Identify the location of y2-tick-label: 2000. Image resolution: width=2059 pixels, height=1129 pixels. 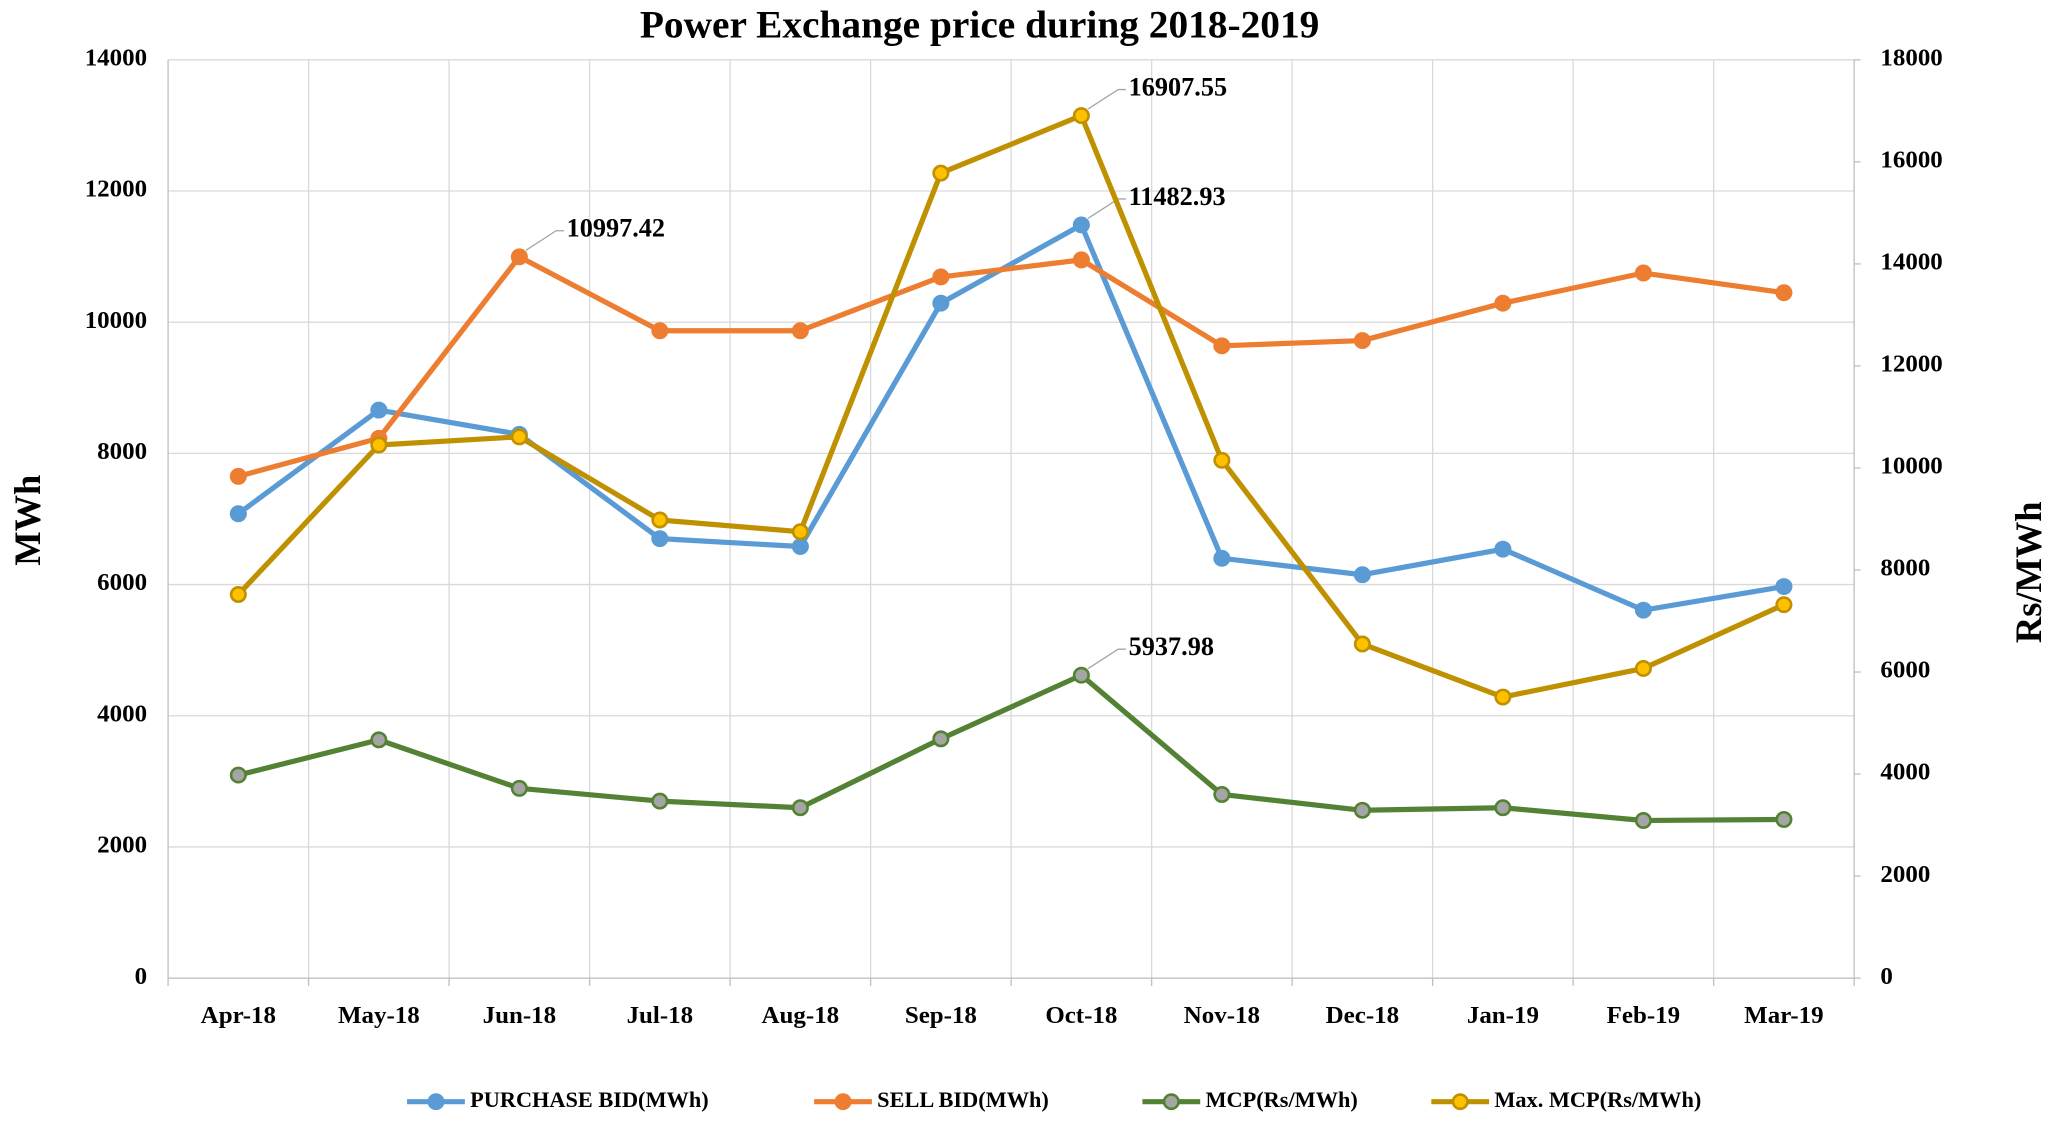
(1905, 874).